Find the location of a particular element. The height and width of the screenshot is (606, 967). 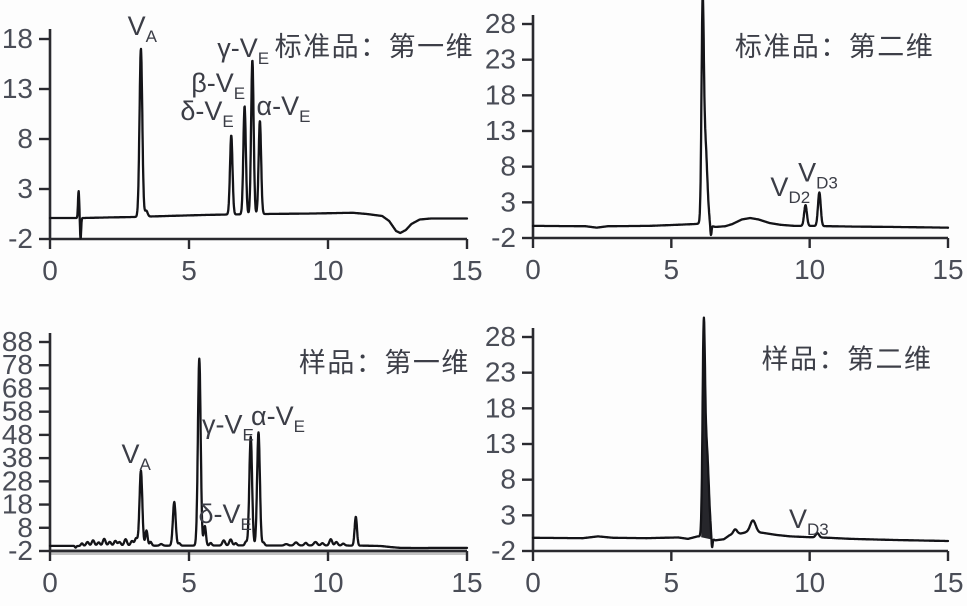

y-tick-label: 88 is located at coordinates (17, 341).